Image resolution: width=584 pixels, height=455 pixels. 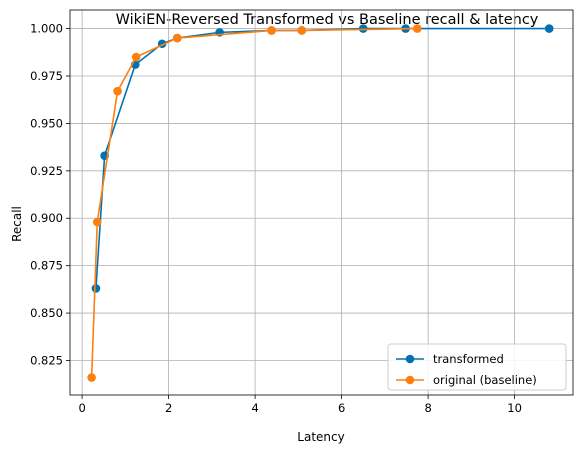 What do you see at coordinates (168, 408) in the screenshot?
I see `x-tick-label: 2` at bounding box center [168, 408].